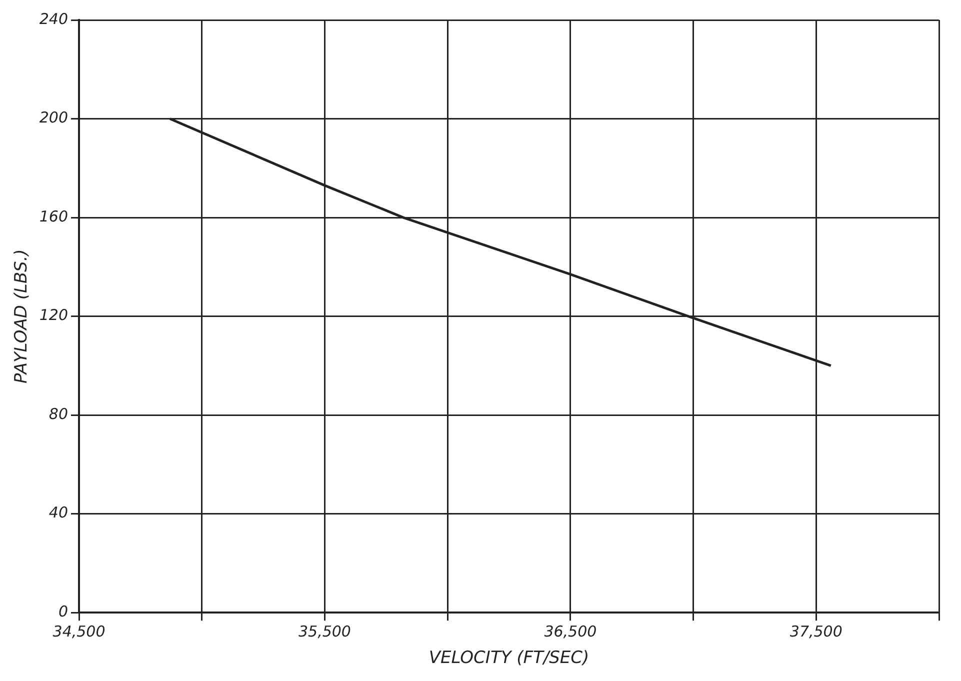 Image resolution: width=961 pixels, height=681 pixels. What do you see at coordinates (63, 611) in the screenshot?
I see `y-tick-label: 0` at bounding box center [63, 611].